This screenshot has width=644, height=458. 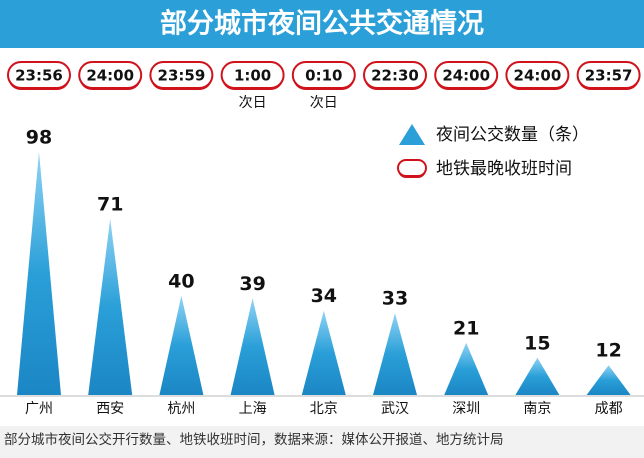 I want to click on footer-bar, so click(x=322, y=442).